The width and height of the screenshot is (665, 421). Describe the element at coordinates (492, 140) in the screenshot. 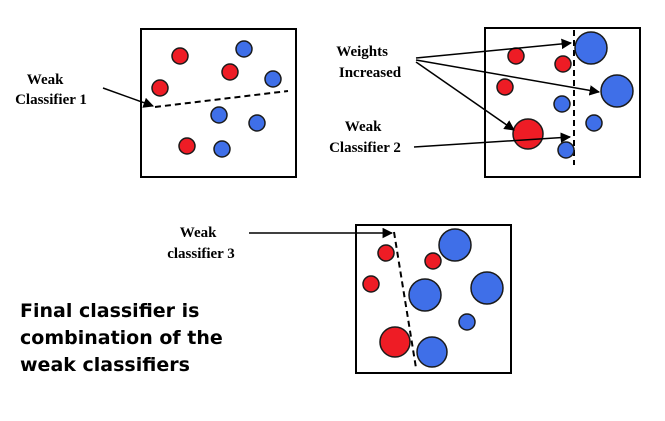

I see `arrow-weak2` at that location.